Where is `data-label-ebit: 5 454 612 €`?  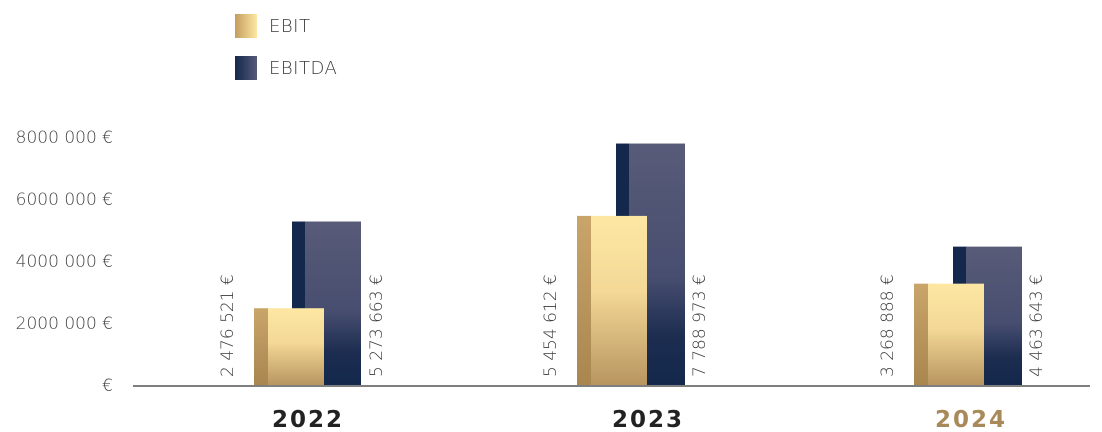 data-label-ebit: 5 454 612 € is located at coordinates (551, 325).